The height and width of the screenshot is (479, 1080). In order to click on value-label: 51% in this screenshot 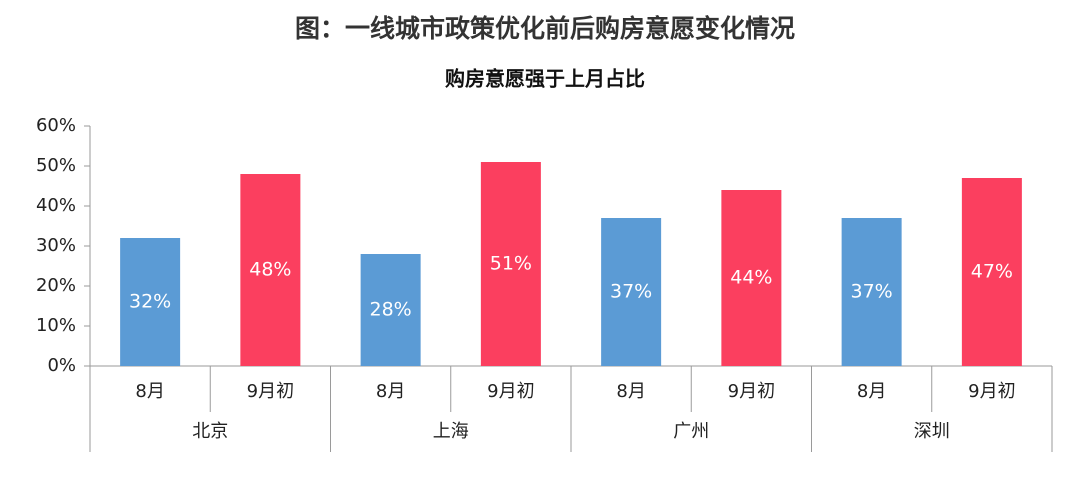, I will do `click(511, 264)`.